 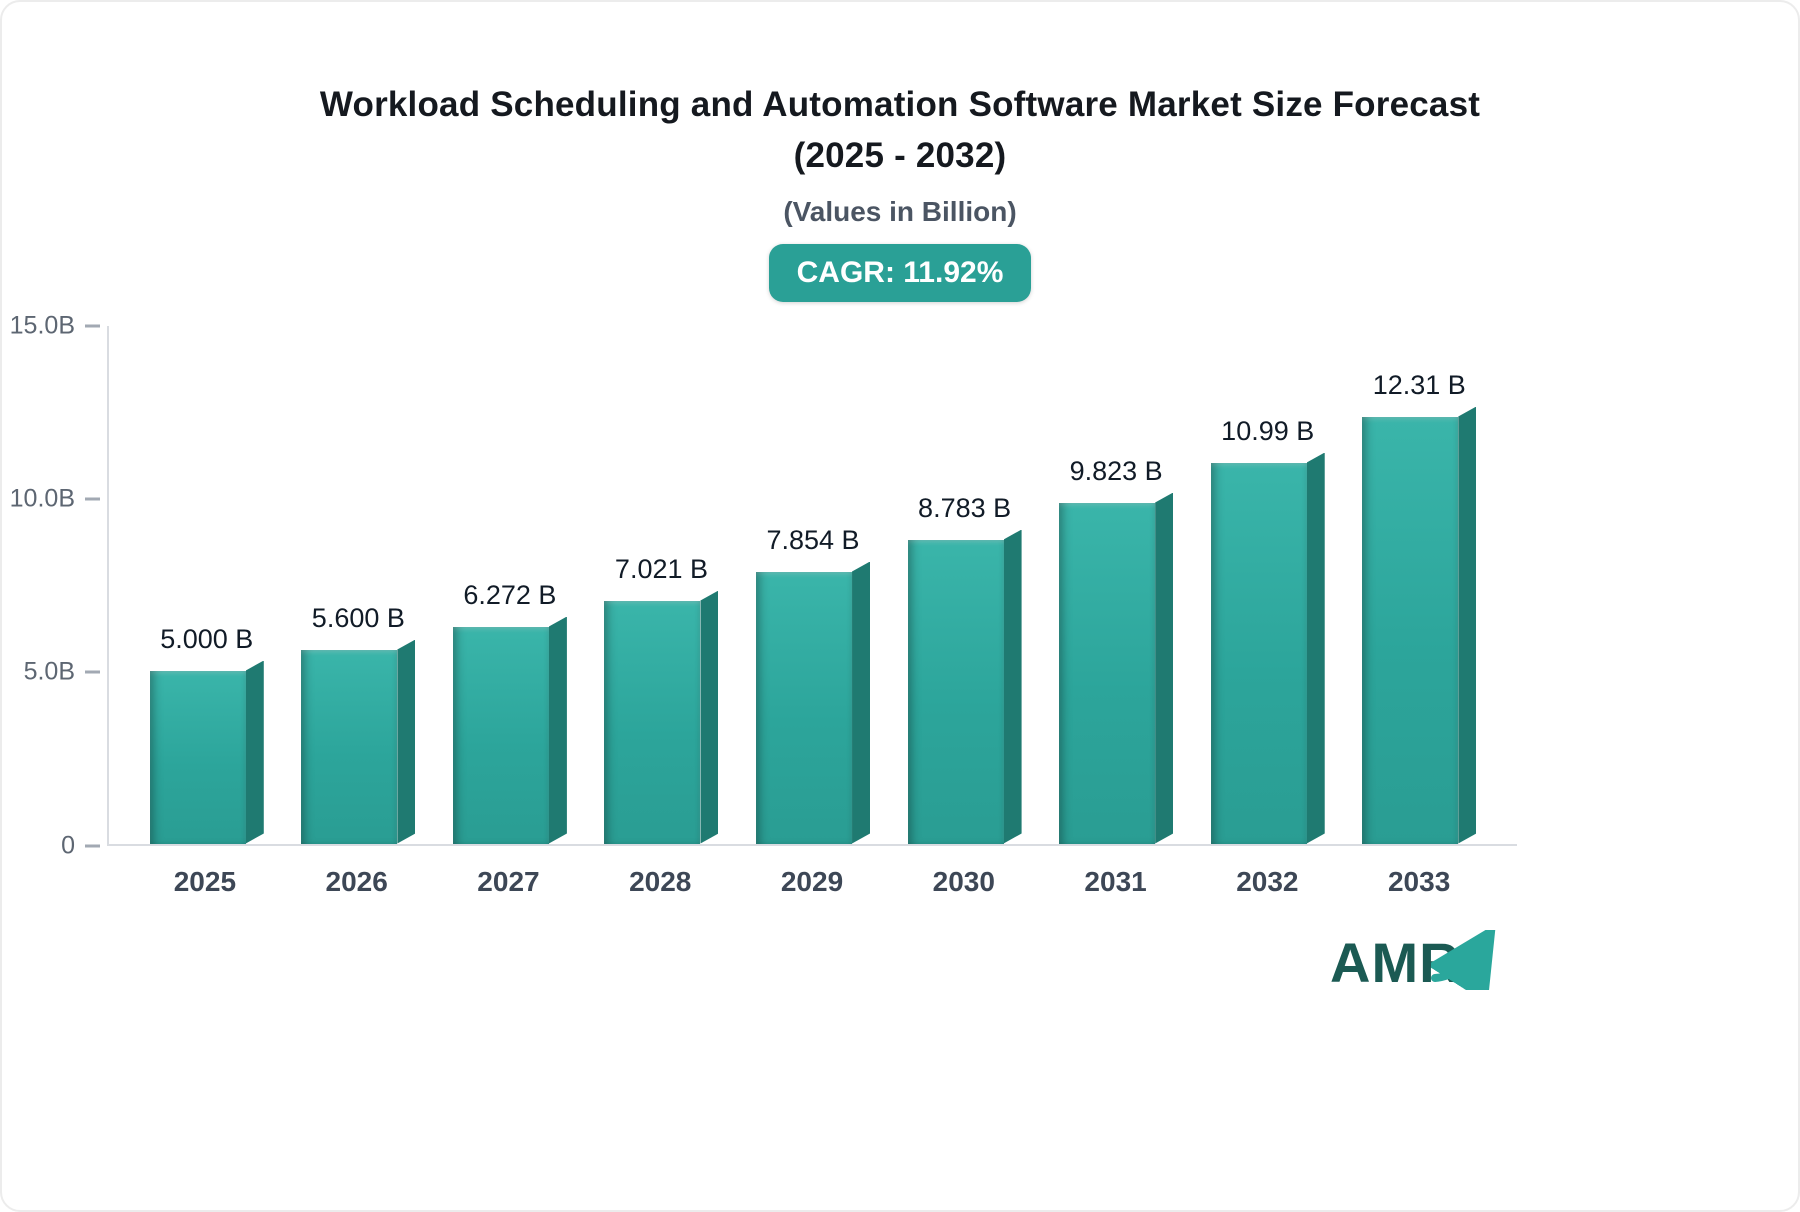 I want to click on y-tick-label: 15.0B, so click(x=42, y=325).